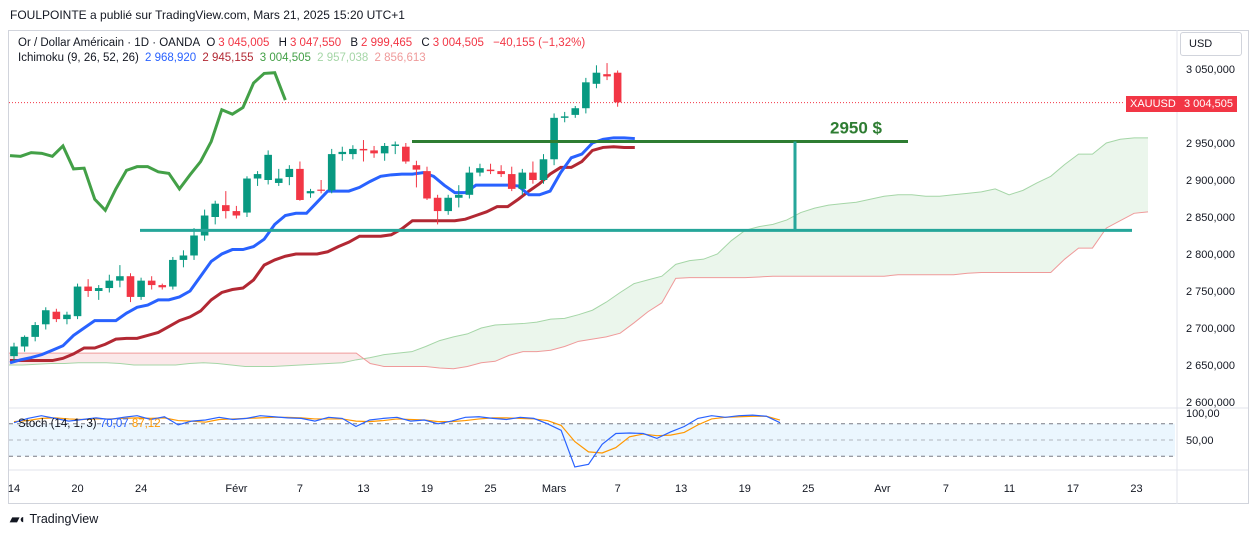 The width and height of the screenshot is (1257, 537). Describe the element at coordinates (343, 58) in the screenshot. I see `span-a-value: 2 957,038` at that location.